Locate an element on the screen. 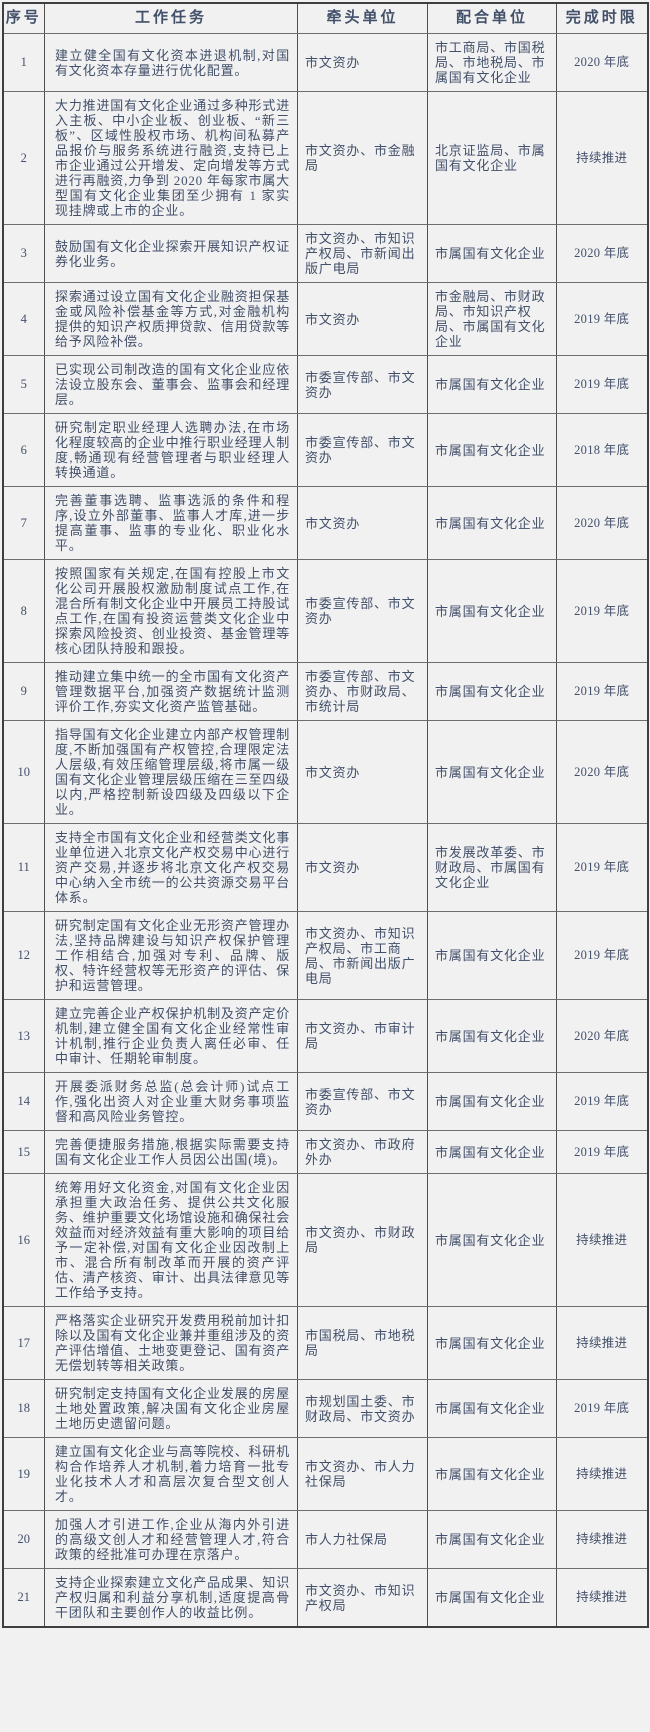  row-number-cell: 18 is located at coordinates (23, 1408).